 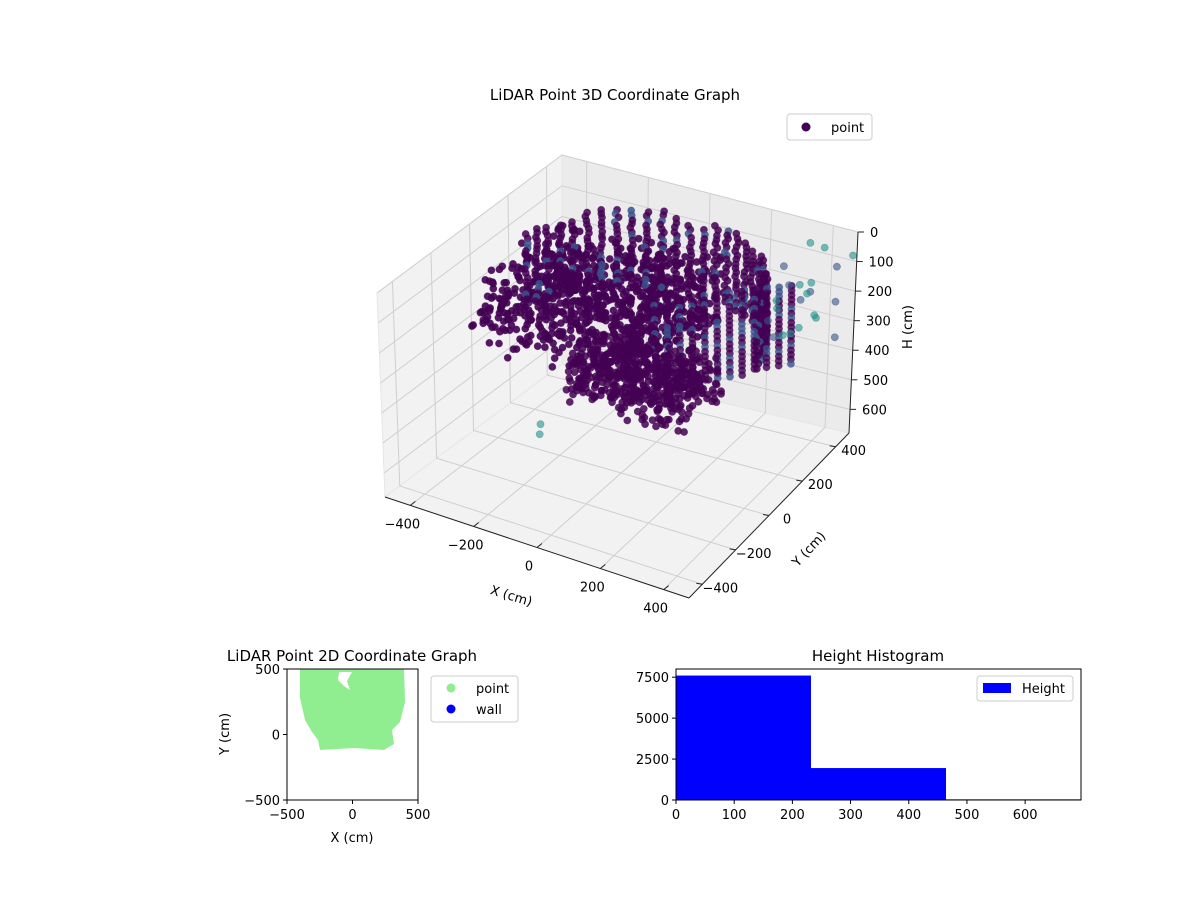 What do you see at coordinates (879, 292) in the screenshot?
I see `z-tick-label-3d: 200` at bounding box center [879, 292].